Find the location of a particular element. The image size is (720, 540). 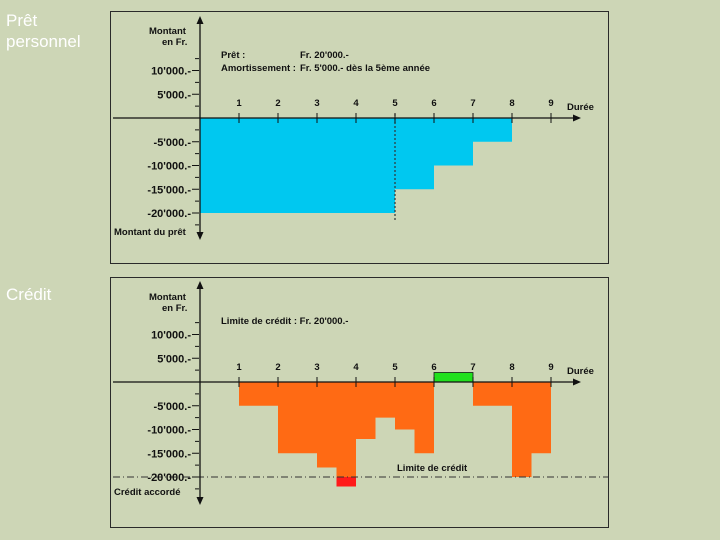

amortization-value: Fr. 5'000.- dès la 5ème année is located at coordinates (365, 68).